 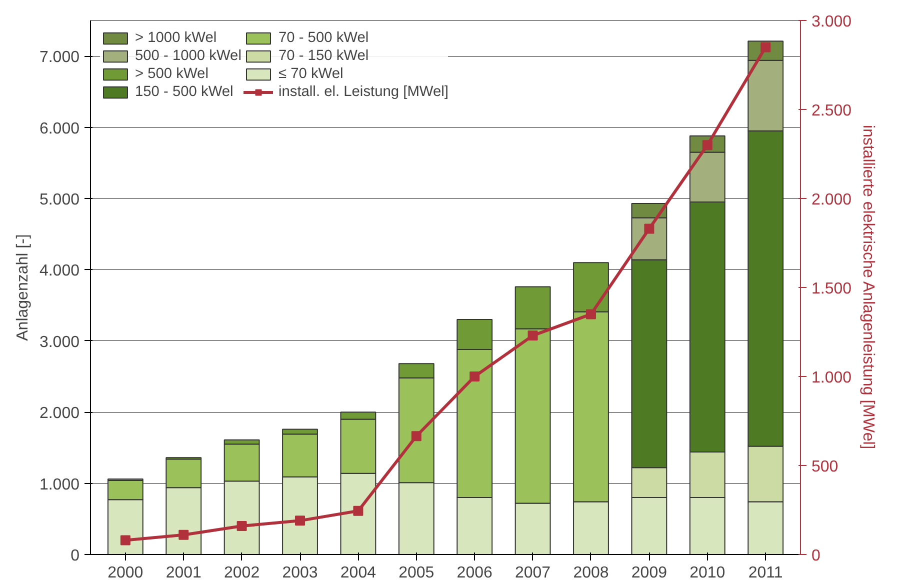 What do you see at coordinates (832, 200) in the screenshot?
I see `y2-tick-label: 2.000` at bounding box center [832, 200].